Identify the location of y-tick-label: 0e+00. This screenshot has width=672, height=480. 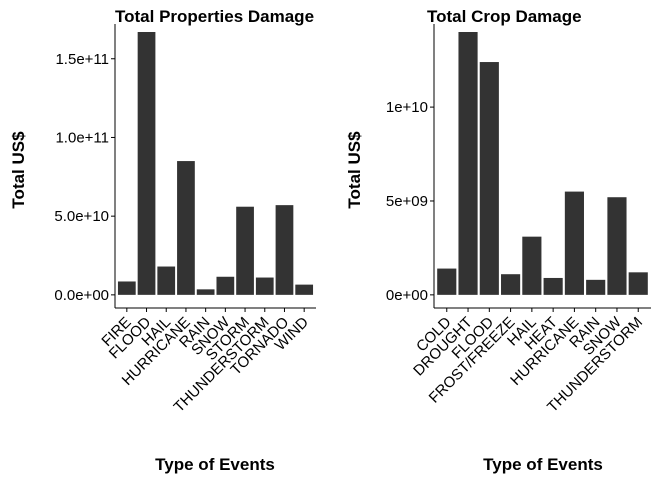
(407, 295).